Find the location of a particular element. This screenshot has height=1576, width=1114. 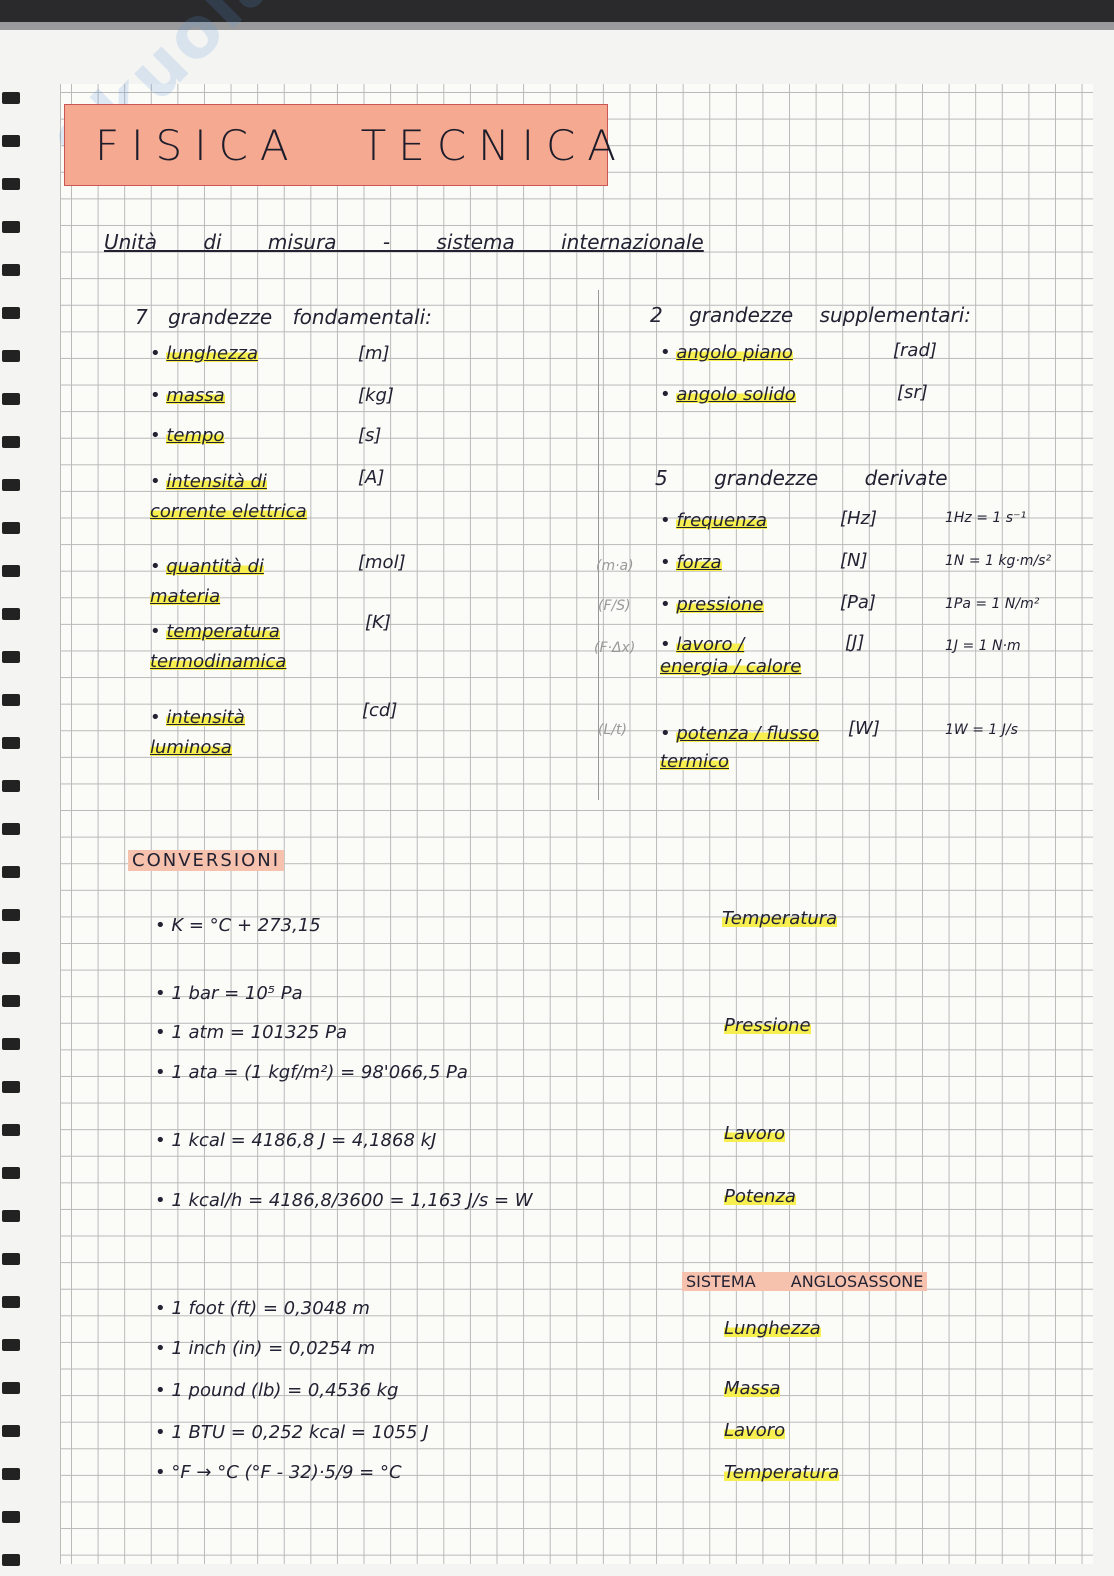

formula-note: (F/S) is located at coordinates (614, 606).